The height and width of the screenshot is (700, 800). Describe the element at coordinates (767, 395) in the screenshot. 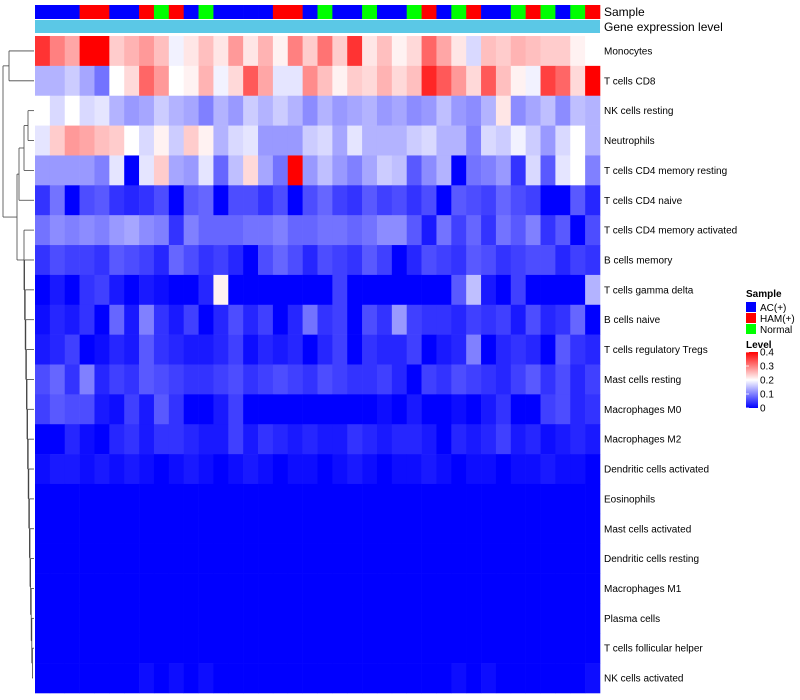

I see `level-tick-label: 0.1` at that location.